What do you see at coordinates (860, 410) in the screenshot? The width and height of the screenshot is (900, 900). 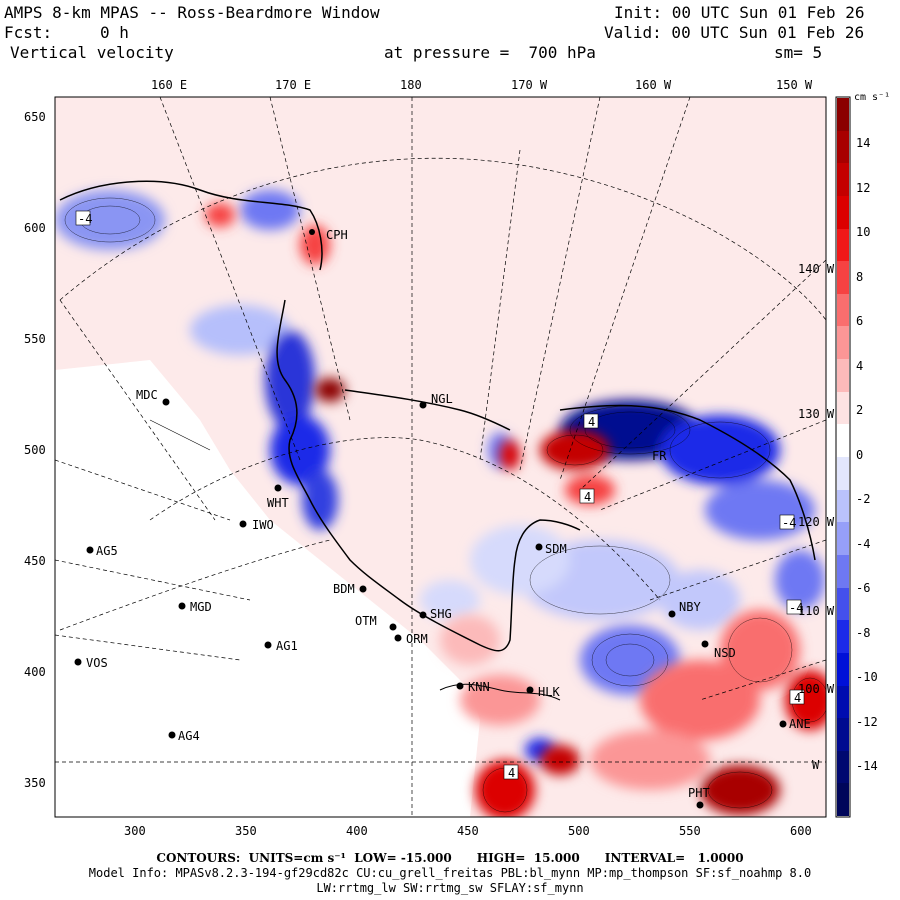 I see `colorbar-tick-label: 2` at bounding box center [860, 410].